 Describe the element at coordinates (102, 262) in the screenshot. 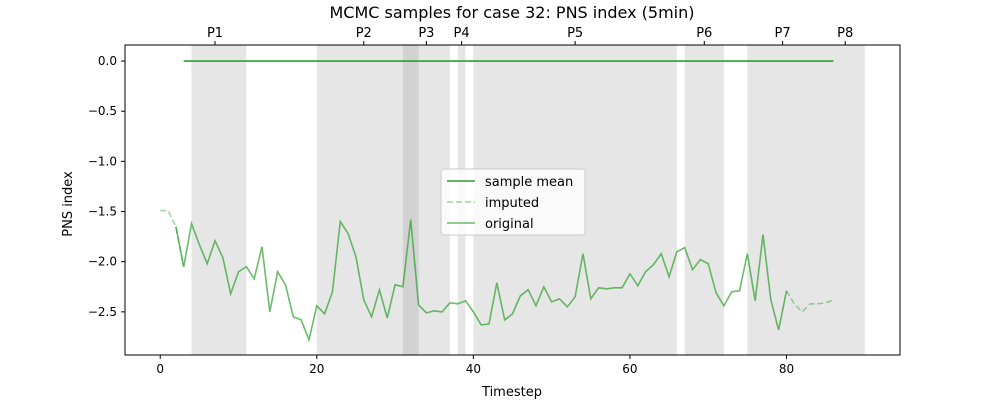

I see `y-tick-label: −2.0` at that location.